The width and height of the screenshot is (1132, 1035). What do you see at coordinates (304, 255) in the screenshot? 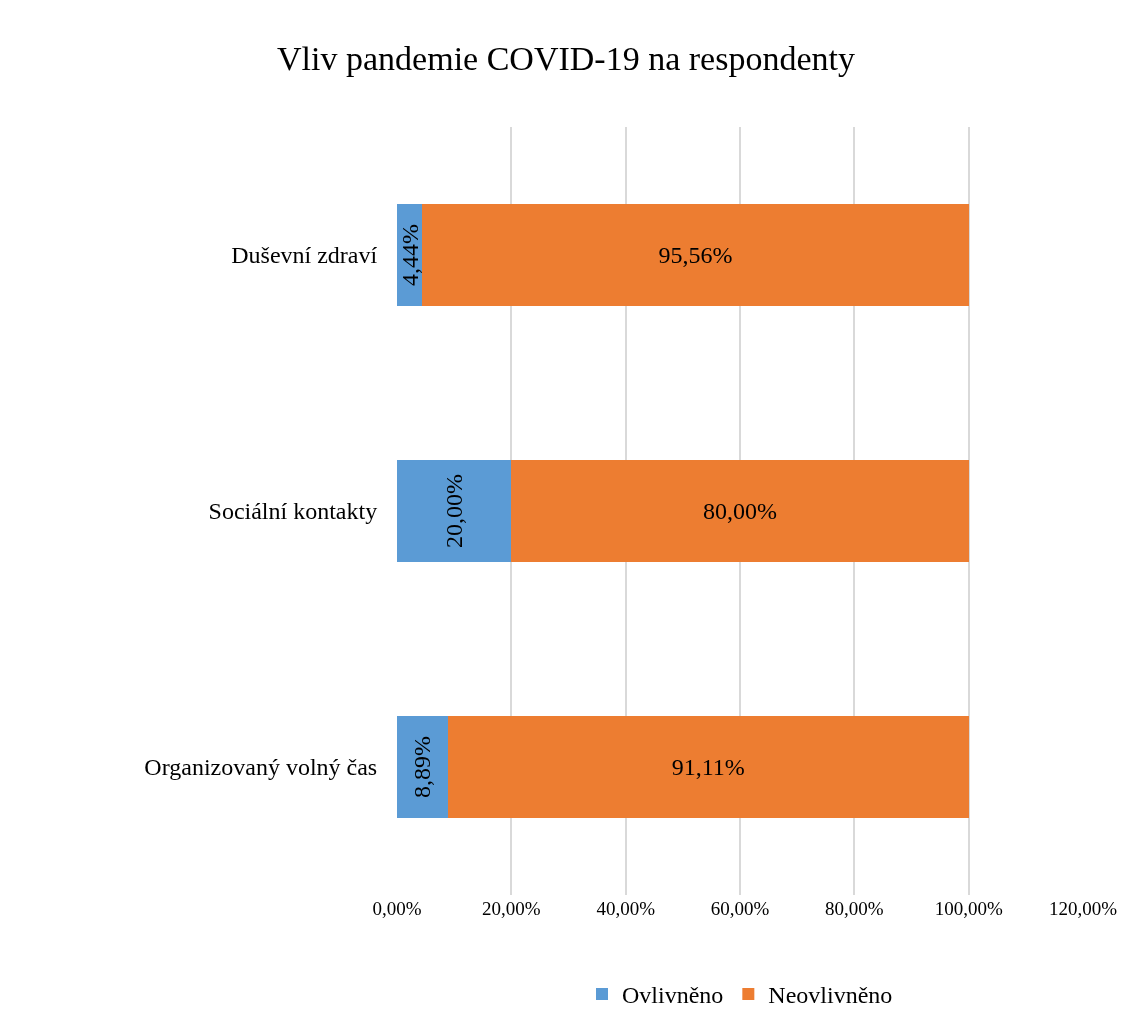
I see `y-tick-label: Duševní zdraví` at bounding box center [304, 255].